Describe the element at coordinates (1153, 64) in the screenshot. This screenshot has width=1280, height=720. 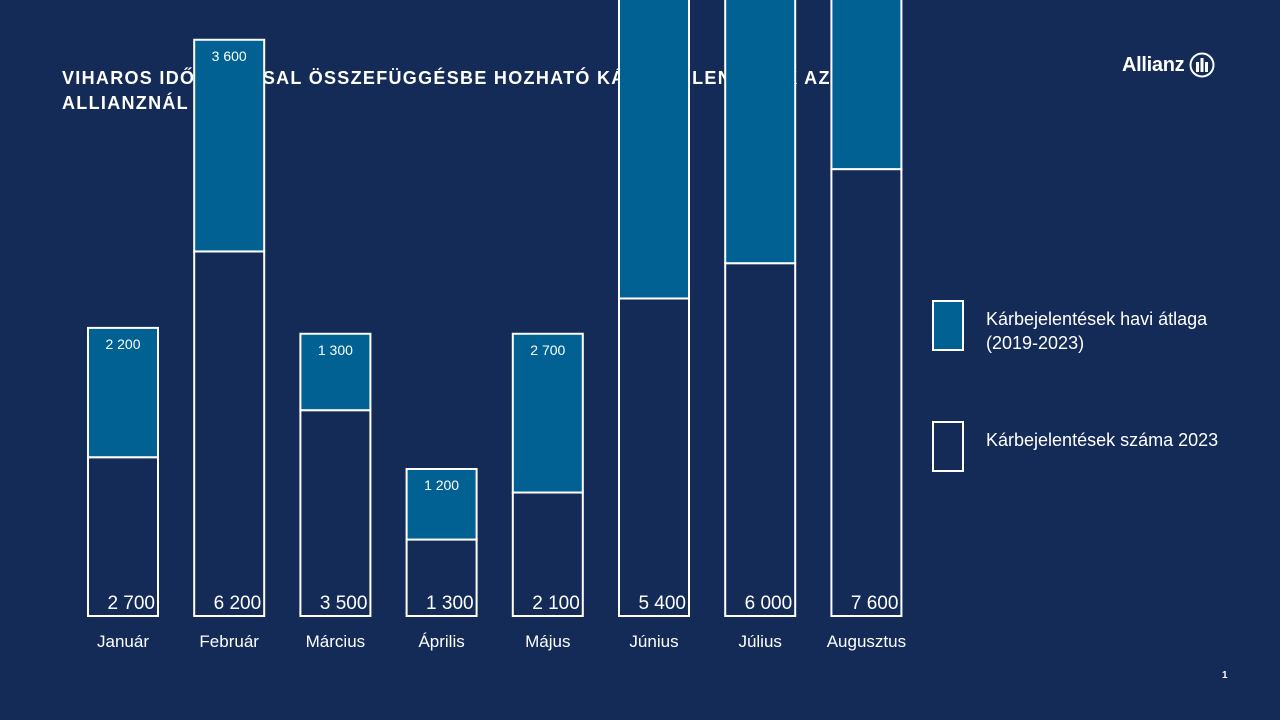
I see `logo-text: Allianz` at that location.